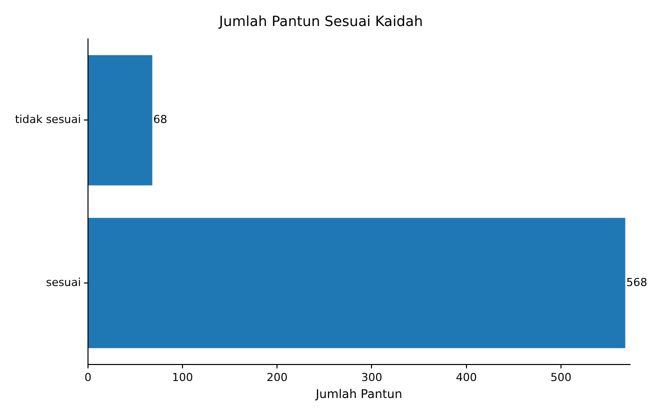 This screenshot has height=410, width=668. I want to click on x-tick-label: 400, so click(466, 377).